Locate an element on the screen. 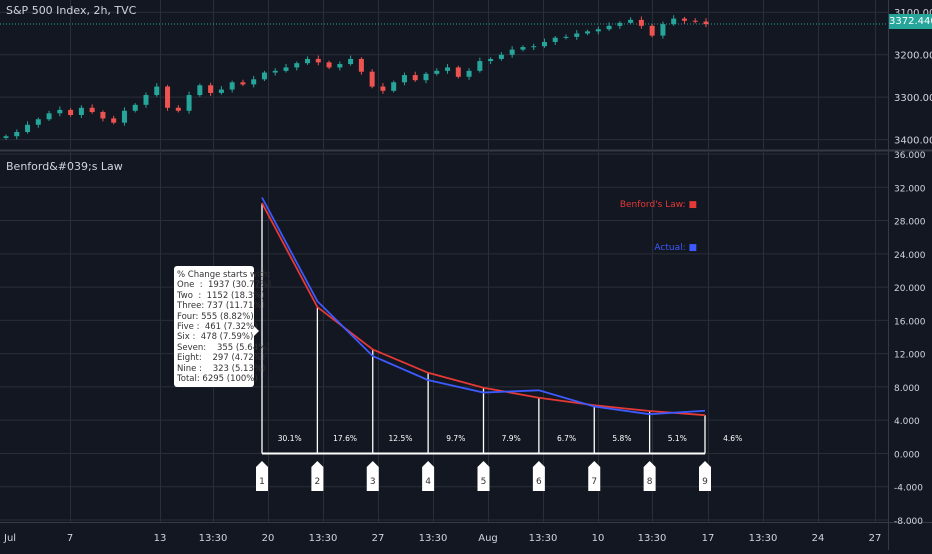  time-tick-label: Jul is located at coordinates (9, 538).